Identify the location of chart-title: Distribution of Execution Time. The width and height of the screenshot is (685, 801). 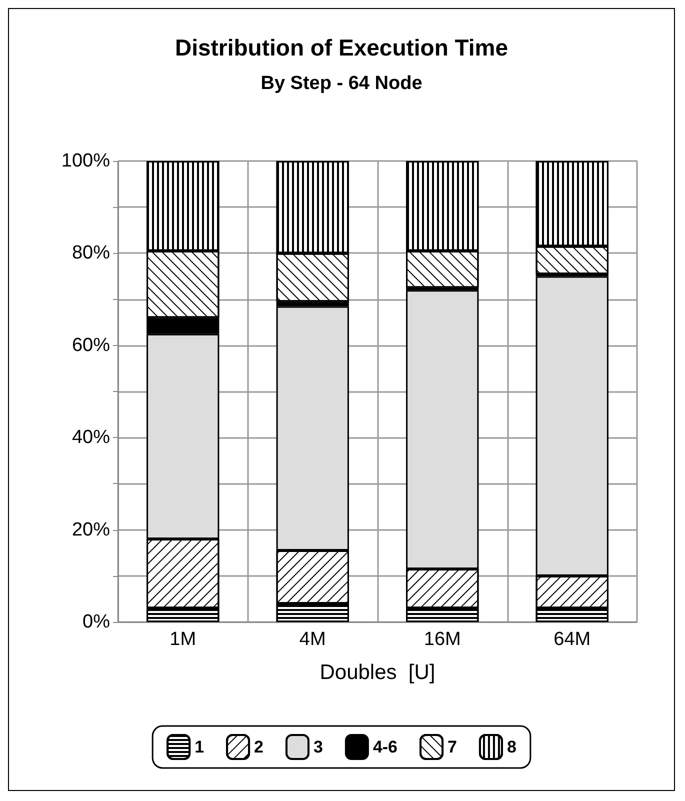
(341, 47).